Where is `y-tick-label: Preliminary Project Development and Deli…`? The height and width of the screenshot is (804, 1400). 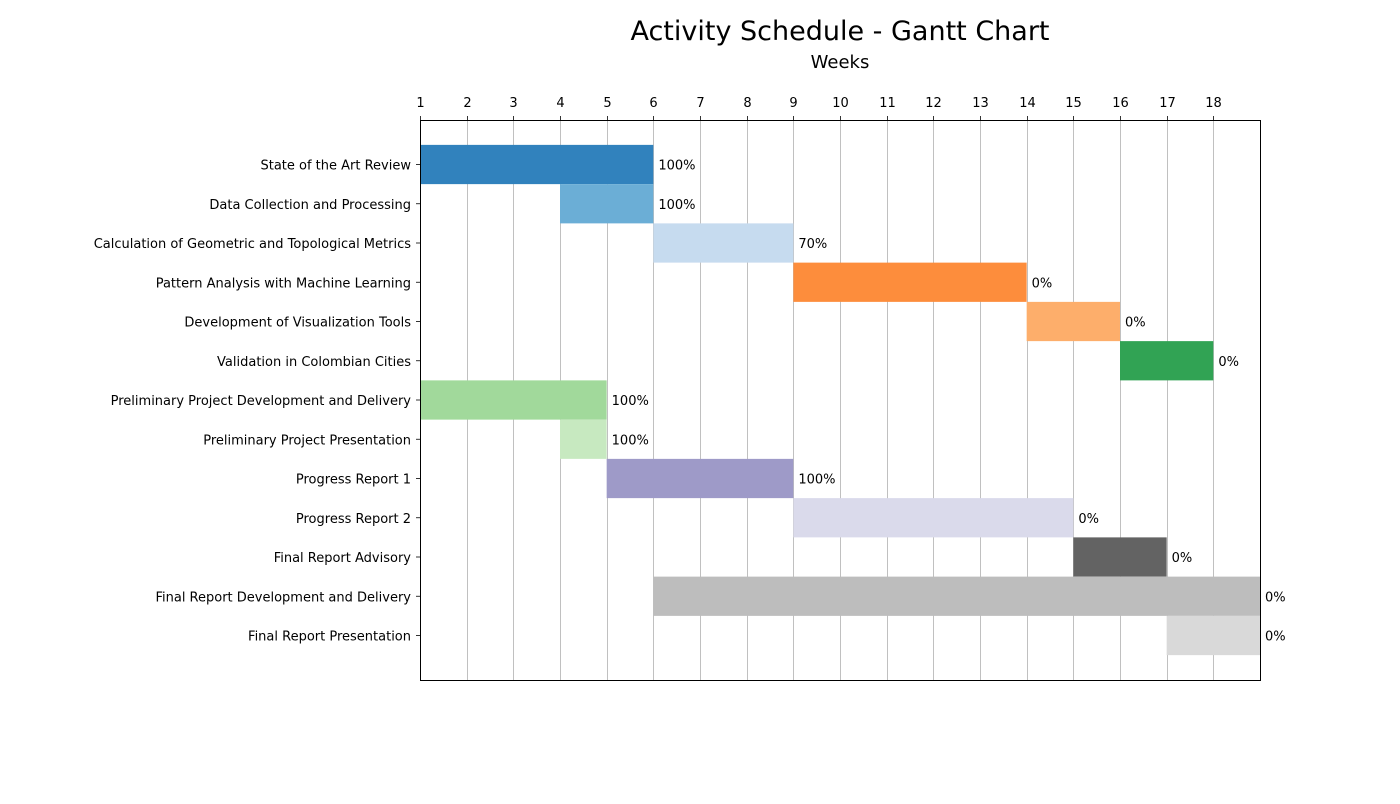
y-tick-label: Preliminary Project Development and Deli… is located at coordinates (261, 401).